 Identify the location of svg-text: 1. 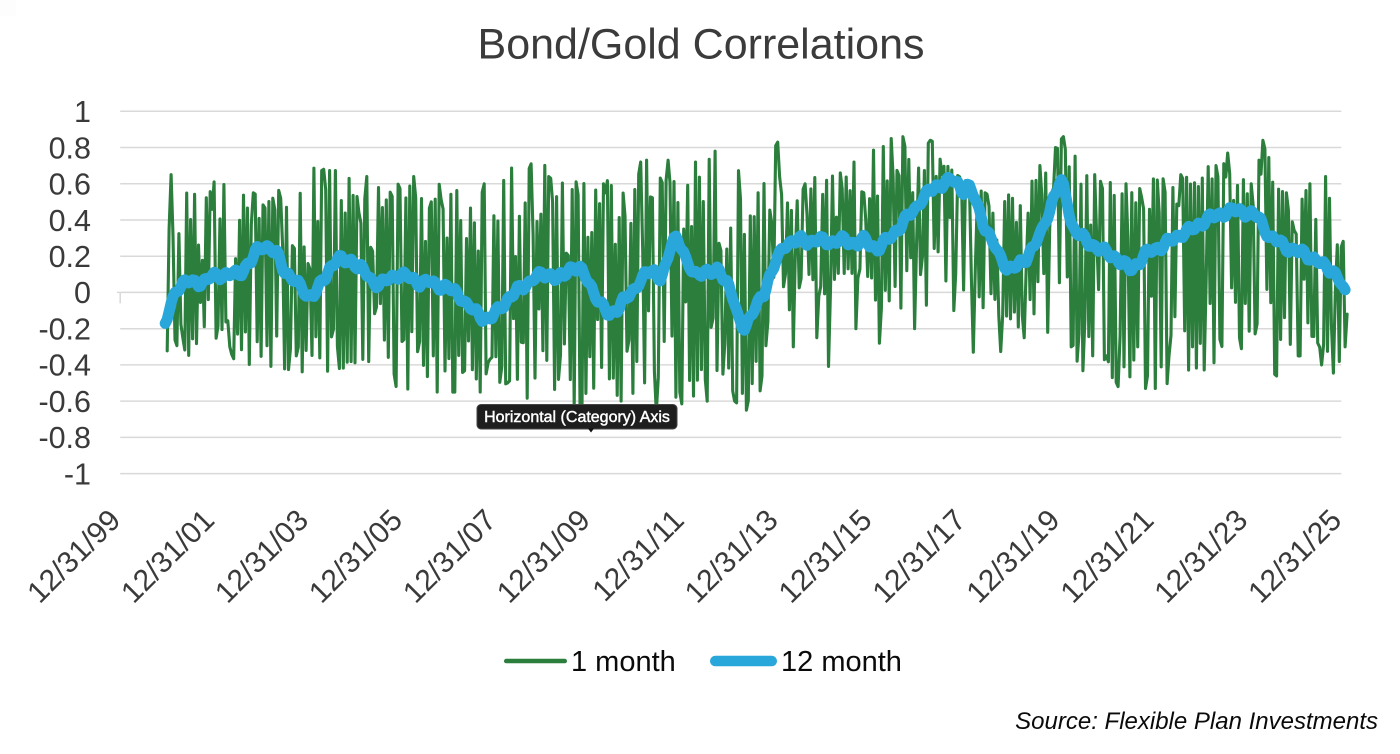
(82, 112).